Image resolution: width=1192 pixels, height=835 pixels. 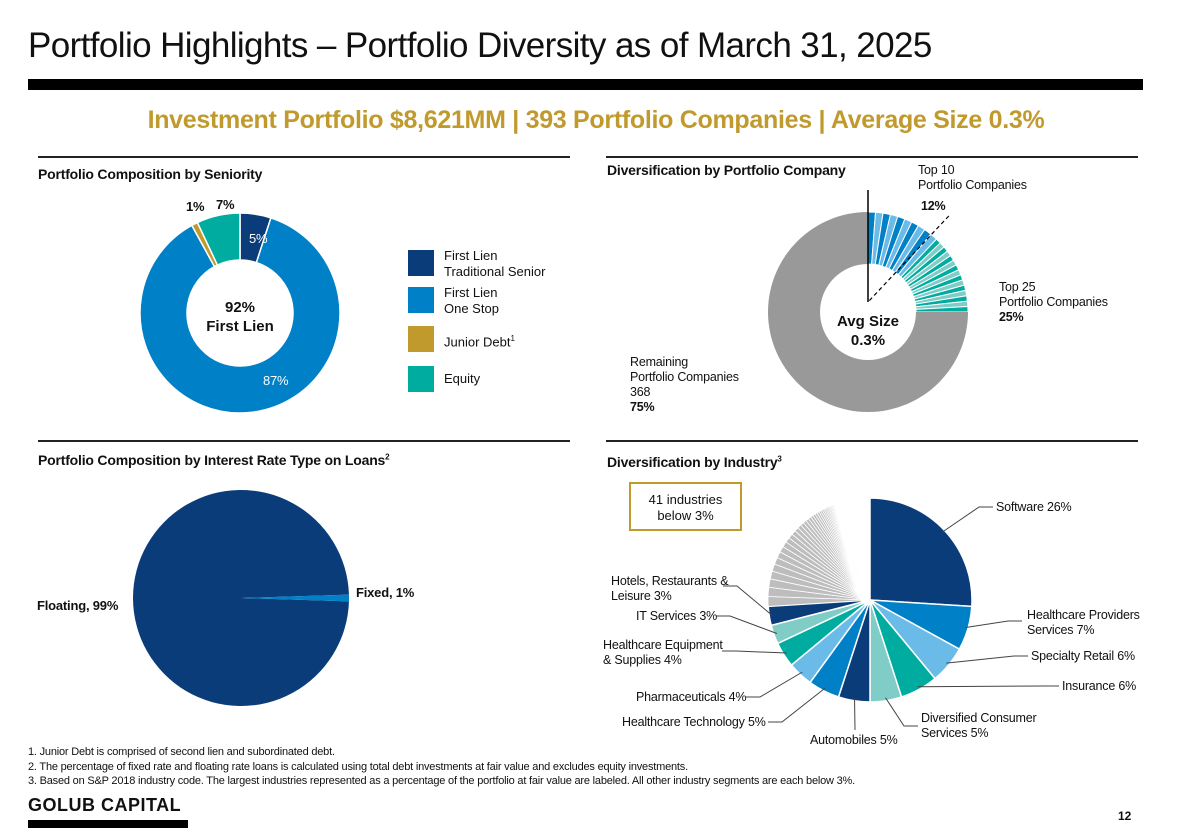 I want to click on label-line: Specialty Retail 6%, so click(x=1083, y=656).